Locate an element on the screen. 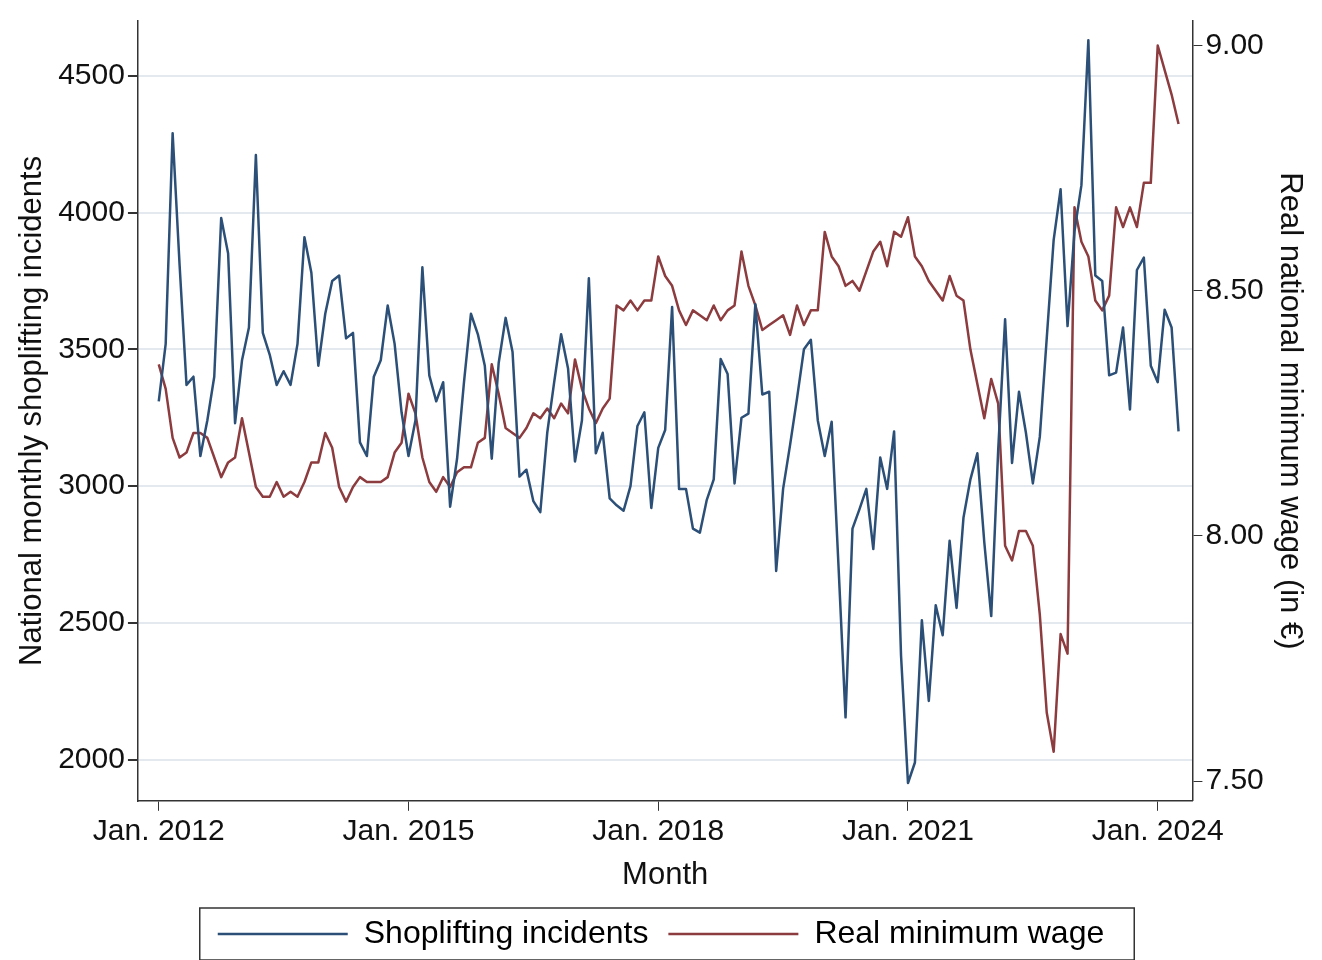 This screenshot has width=1322, height=960. legend-label: Real minimum wage is located at coordinates (959, 931).